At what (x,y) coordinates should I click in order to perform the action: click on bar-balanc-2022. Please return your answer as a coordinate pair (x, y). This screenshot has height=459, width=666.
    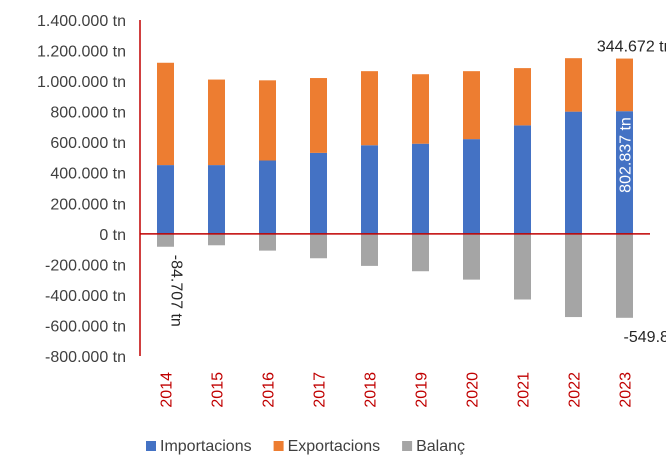
    Looking at the image, I should click on (573, 275).